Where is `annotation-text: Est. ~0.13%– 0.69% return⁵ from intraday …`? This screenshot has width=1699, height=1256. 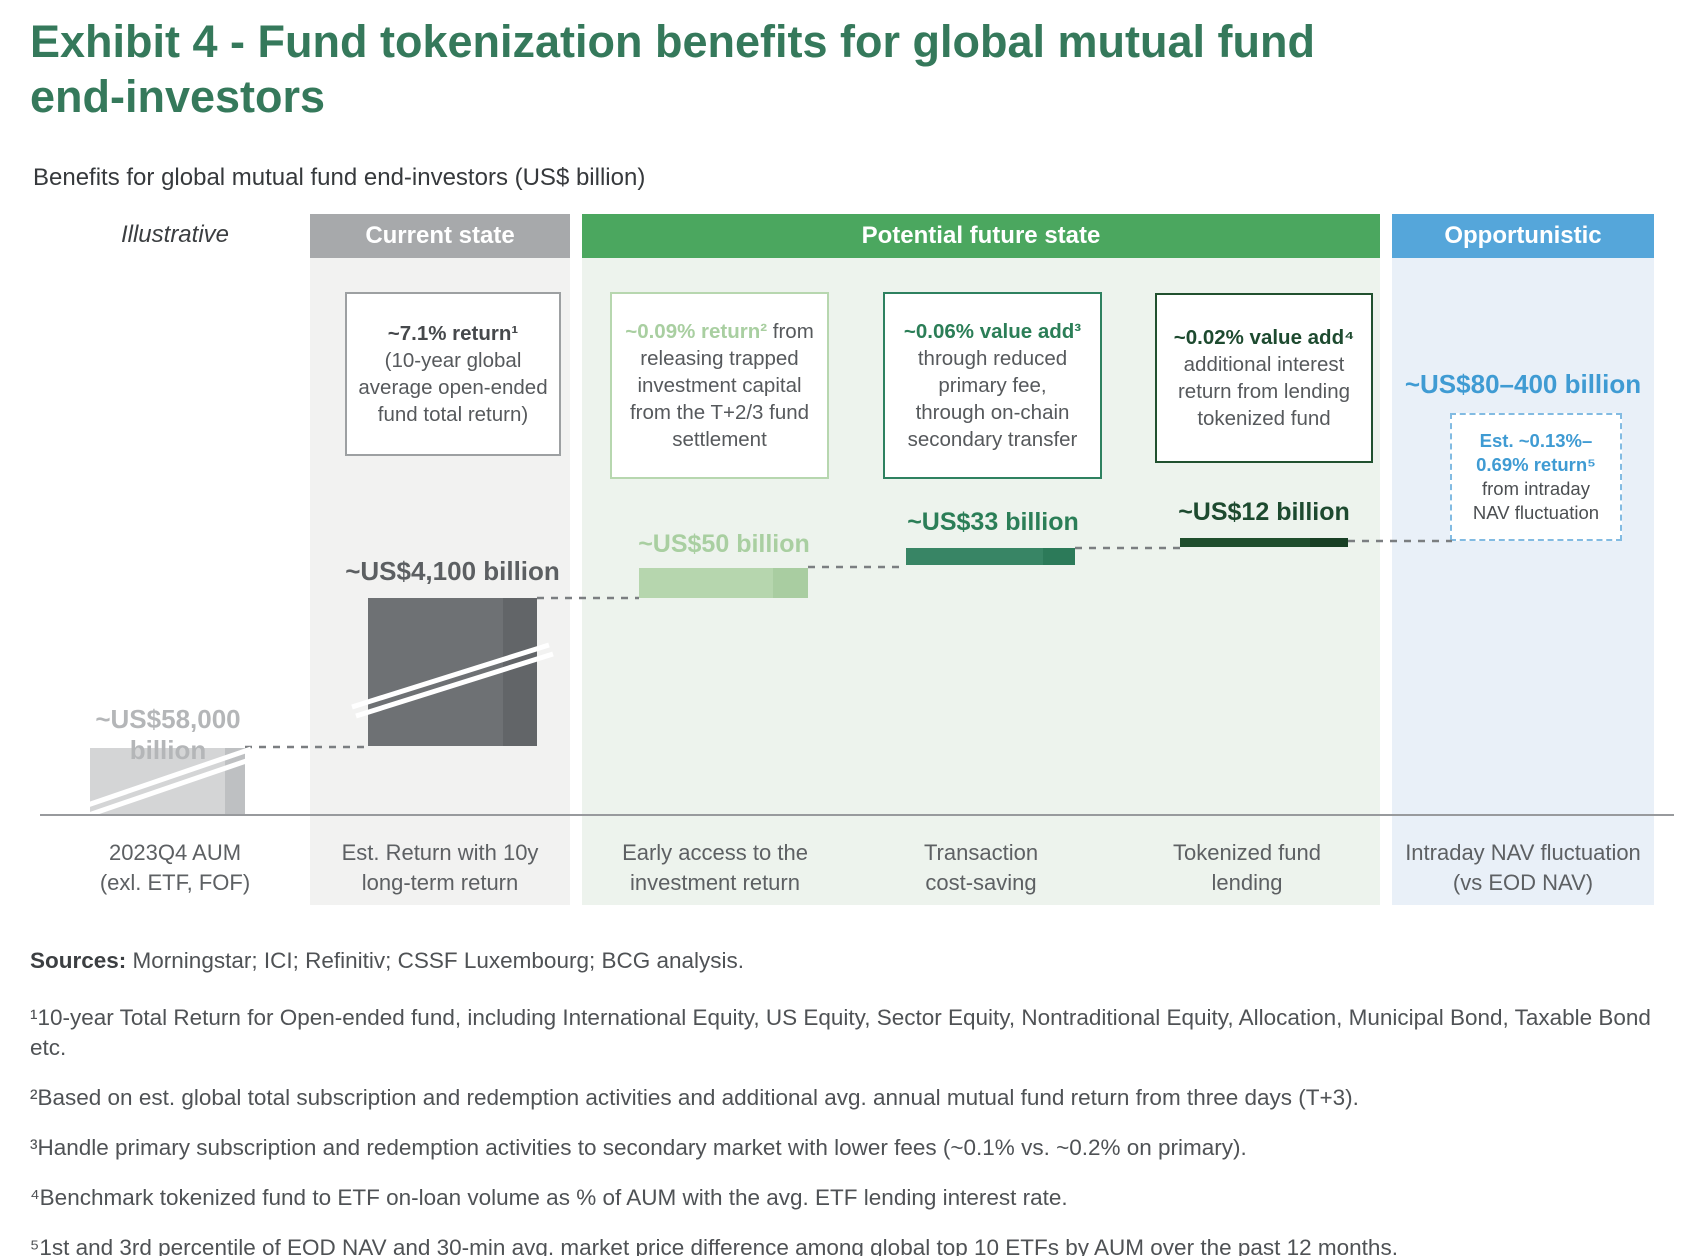 annotation-text: Est. ~0.13%– 0.69% return⁵ from intraday … is located at coordinates (1536, 477).